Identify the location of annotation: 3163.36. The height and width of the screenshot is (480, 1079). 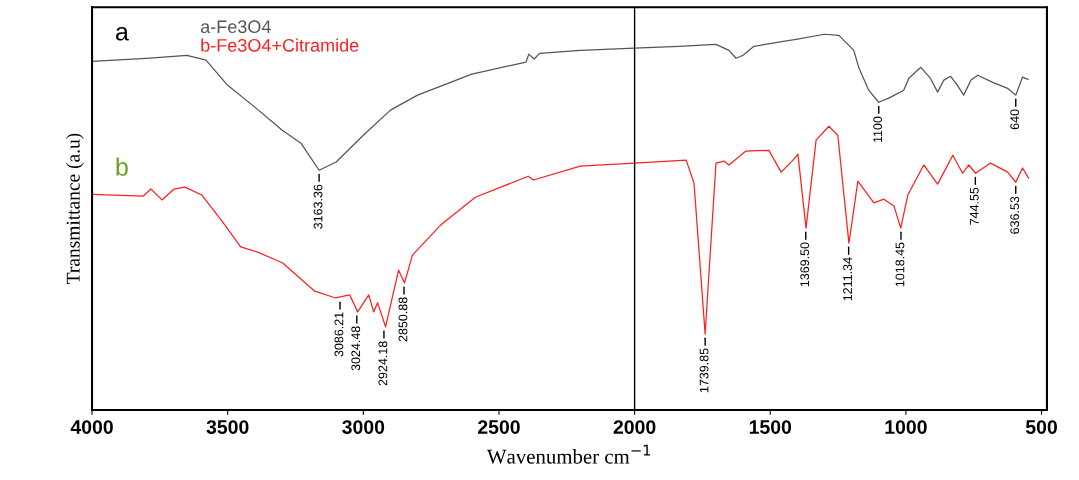
(318, 206).